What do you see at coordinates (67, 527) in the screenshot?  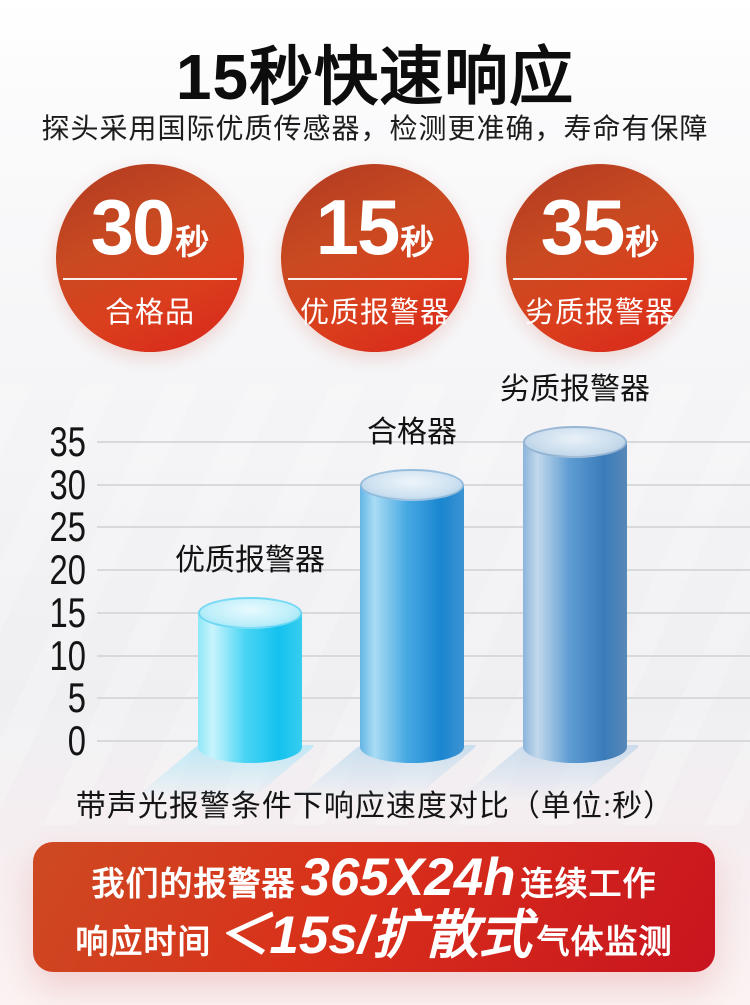 I see `y-axis-tick-label: 25` at bounding box center [67, 527].